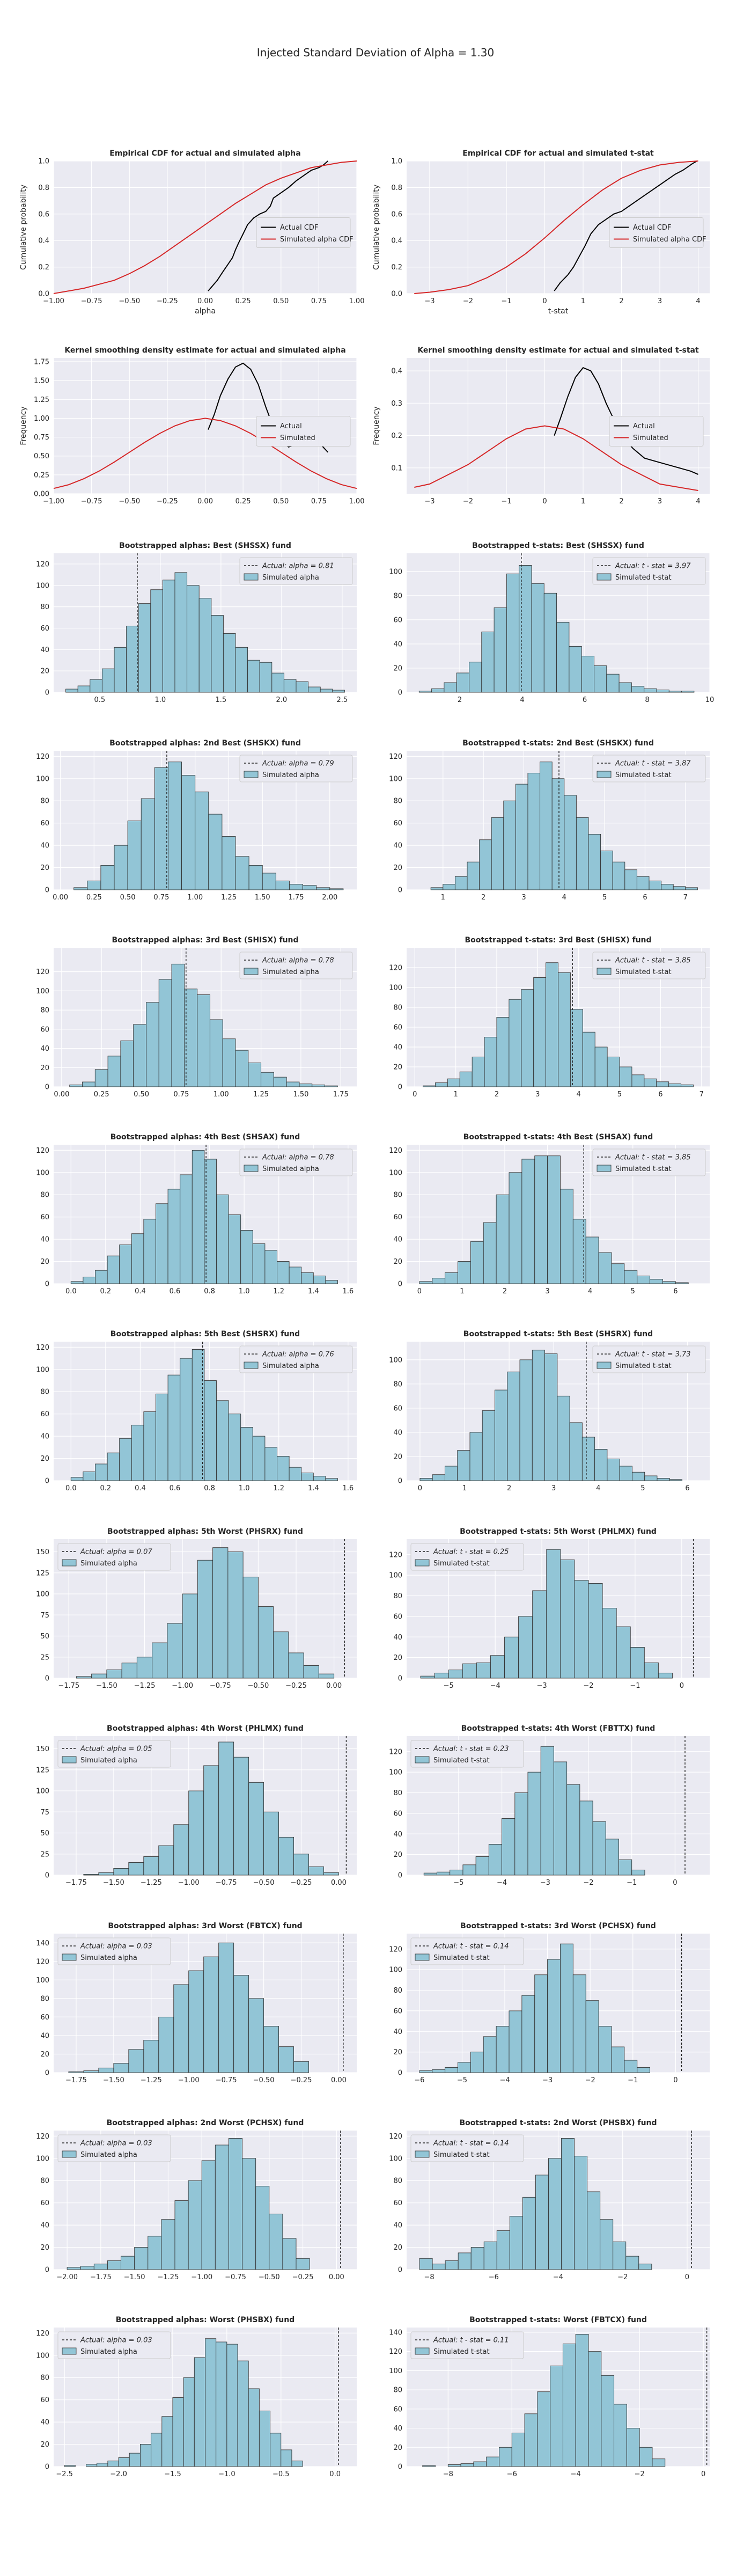  Describe the element at coordinates (229, 898) in the screenshot. I see `x-tick-label: 1.25` at that location.